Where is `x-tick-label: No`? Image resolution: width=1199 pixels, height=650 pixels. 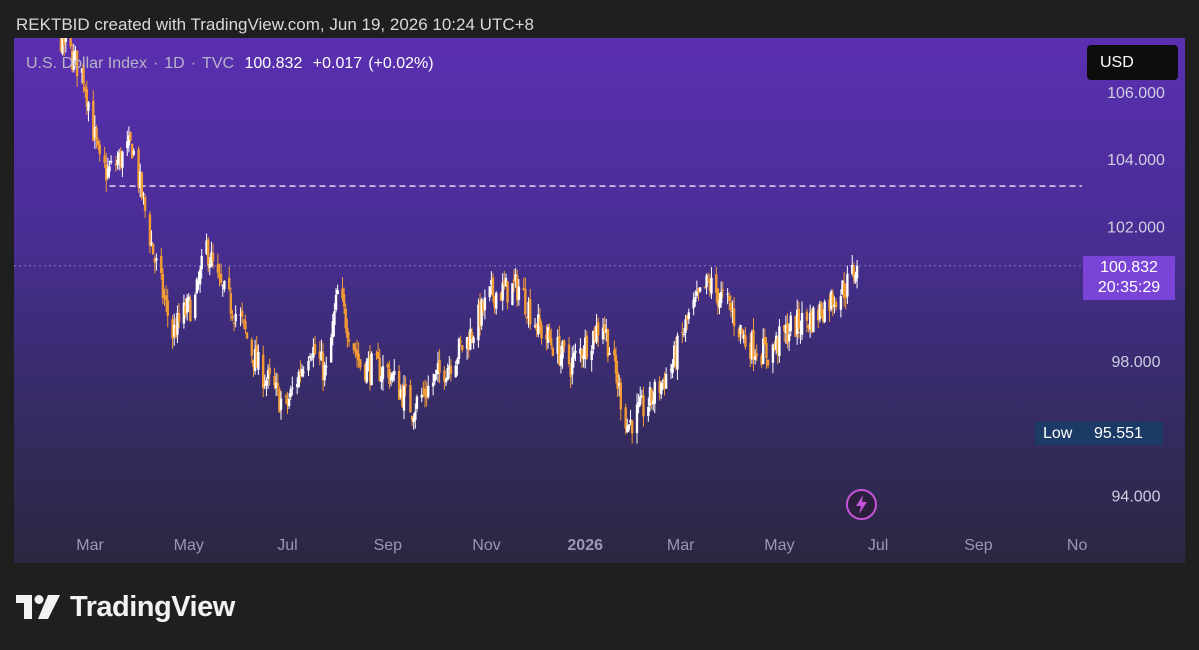 x-tick-label: No is located at coordinates (1077, 545).